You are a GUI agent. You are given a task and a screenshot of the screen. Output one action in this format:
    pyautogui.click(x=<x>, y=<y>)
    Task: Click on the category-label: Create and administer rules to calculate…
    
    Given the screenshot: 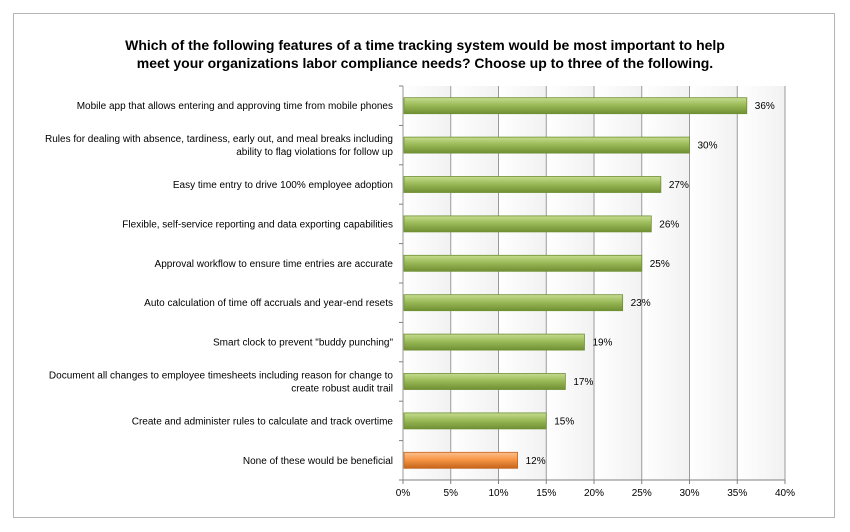 What is the action you would take?
    pyautogui.click(x=263, y=421)
    